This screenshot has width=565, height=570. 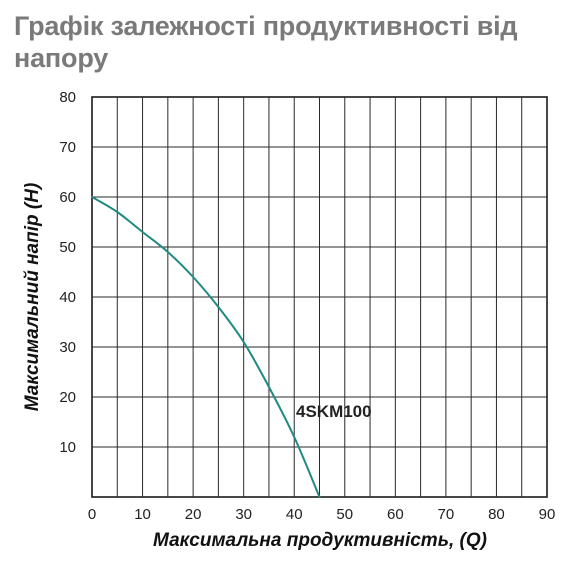 What do you see at coordinates (67, 147) in the screenshot?
I see `y-tick-label: 70` at bounding box center [67, 147].